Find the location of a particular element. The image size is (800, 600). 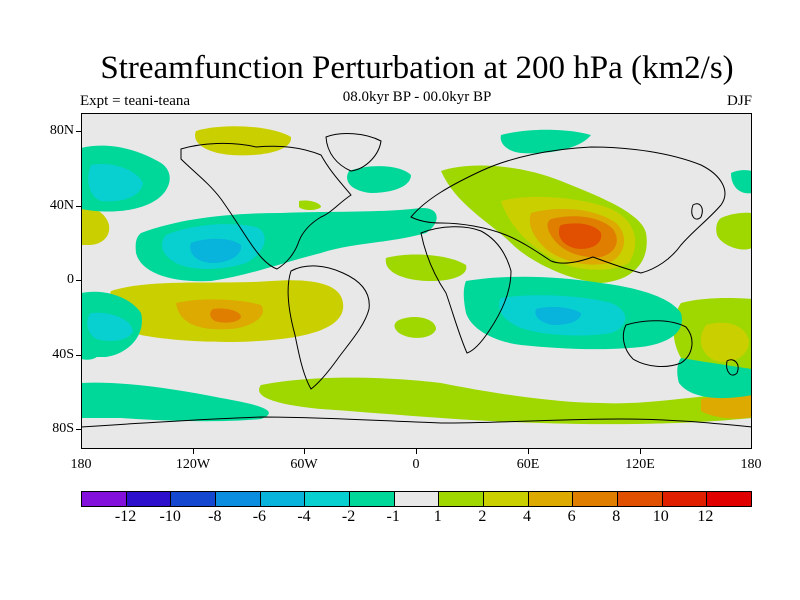

coast-south-america is located at coordinates (328, 327).